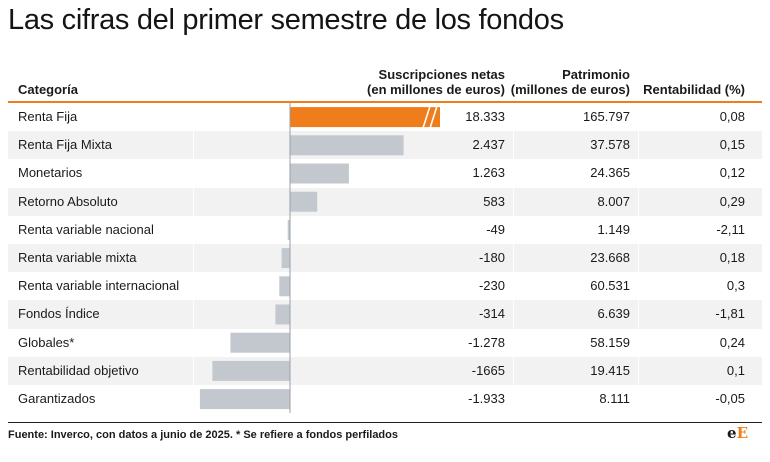  I want to click on subscriptions-value: -1.278, so click(486, 342).